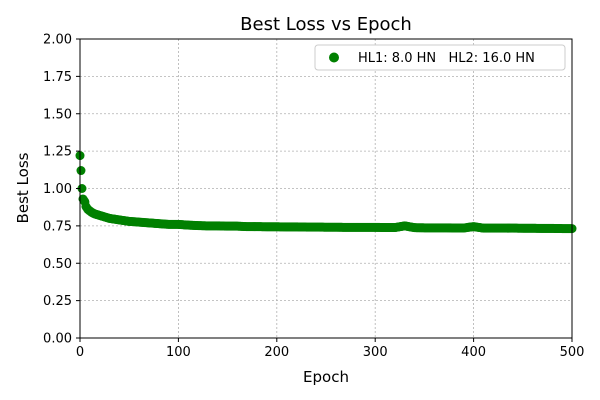  What do you see at coordinates (446, 58) in the screenshot?
I see `legend-label: HL1: 8.0 HN HL2: 16.0 HN` at bounding box center [446, 58].